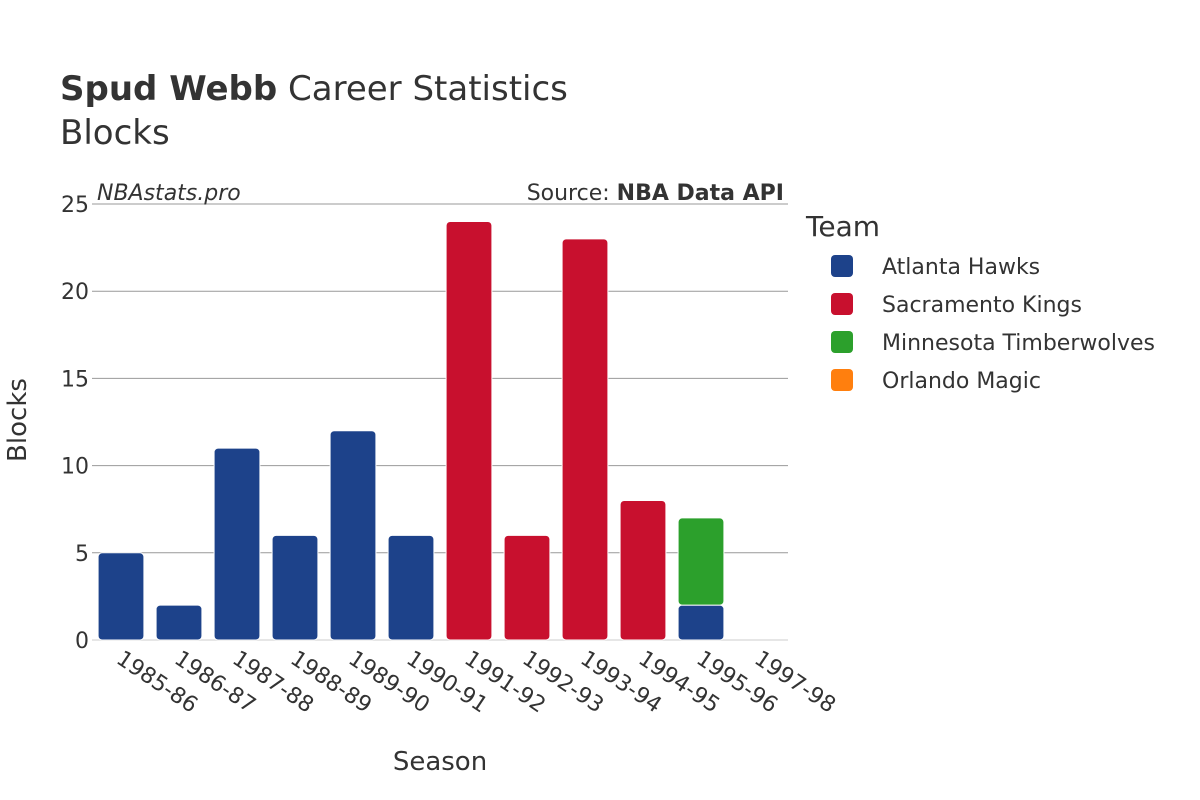 This screenshot has width=1200, height=800. I want to click on y-axis-title: Blocks, so click(18, 420).